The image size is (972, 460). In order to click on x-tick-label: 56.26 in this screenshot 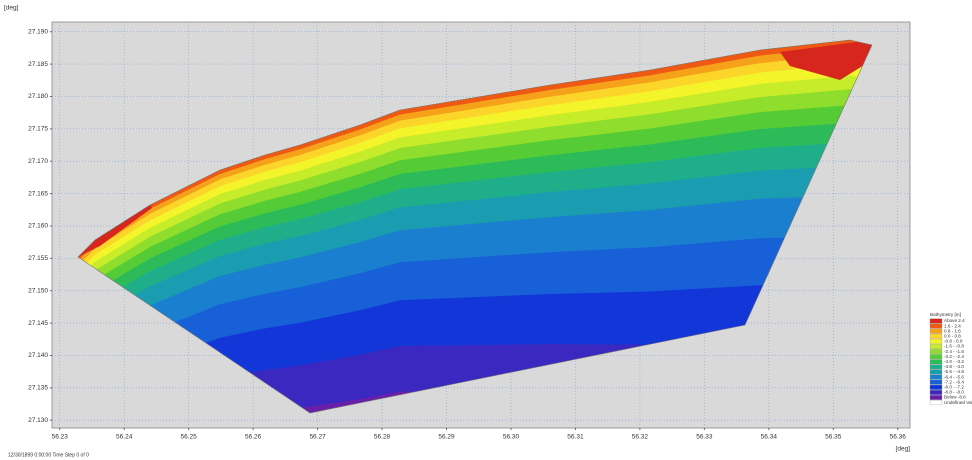, I will do `click(253, 437)`.